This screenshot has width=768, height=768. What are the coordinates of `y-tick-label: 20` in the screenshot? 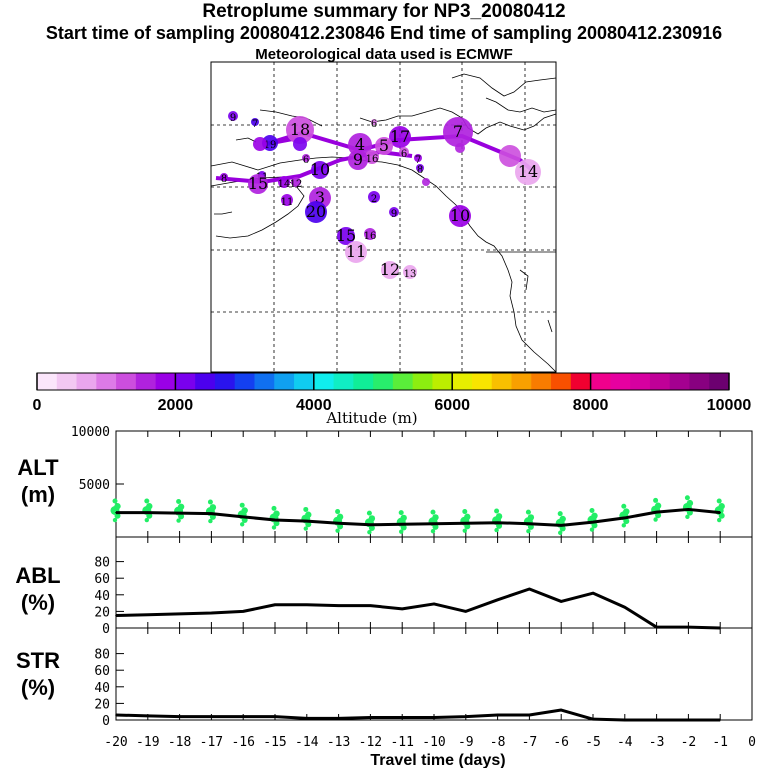 It's located at (102, 612).